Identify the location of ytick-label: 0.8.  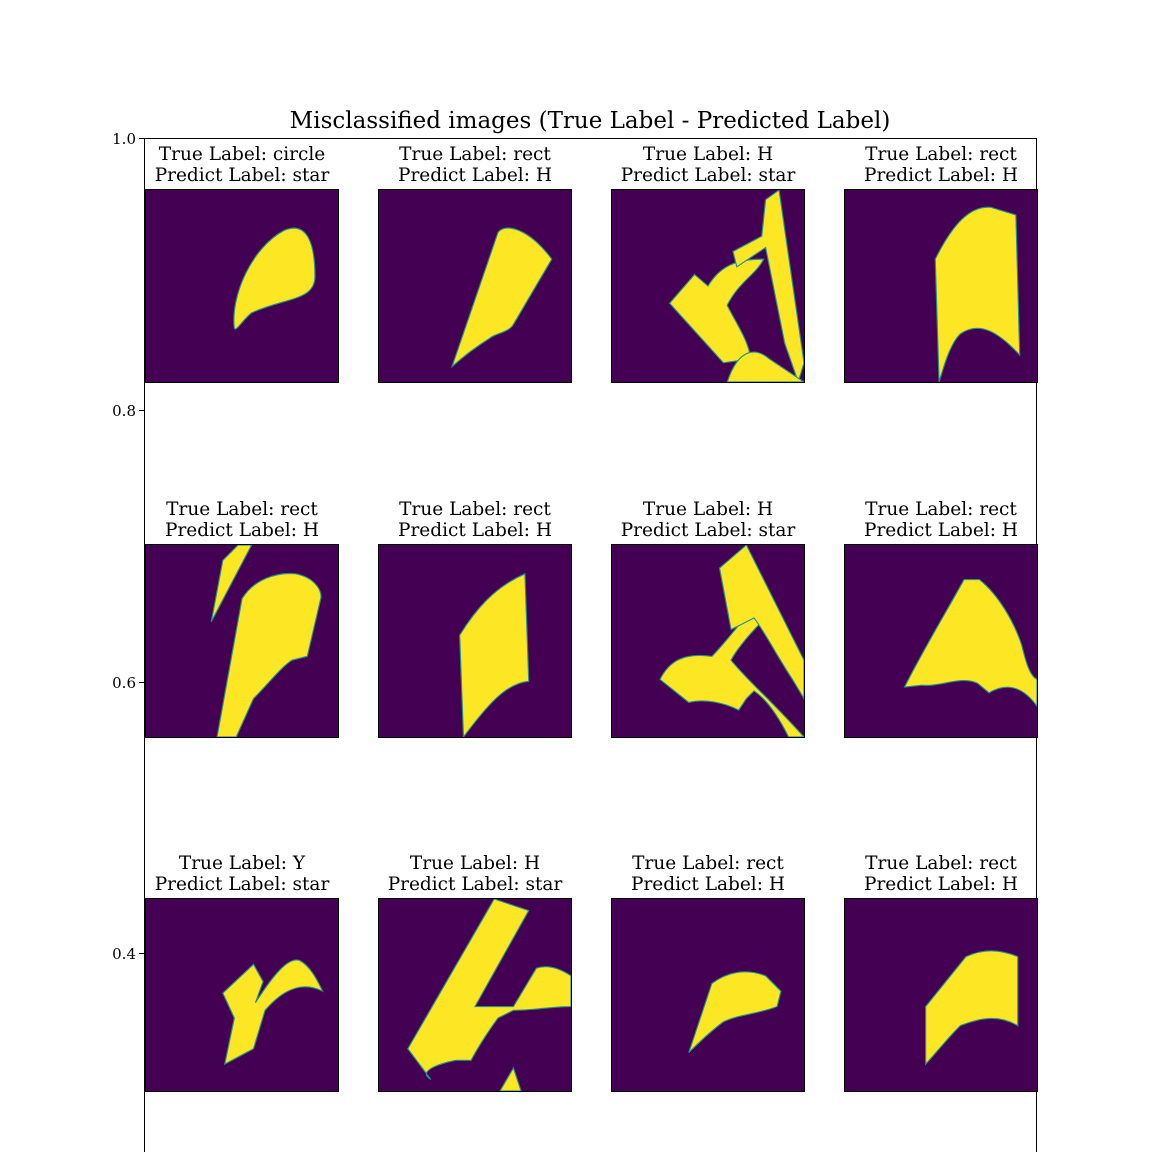
(124, 411).